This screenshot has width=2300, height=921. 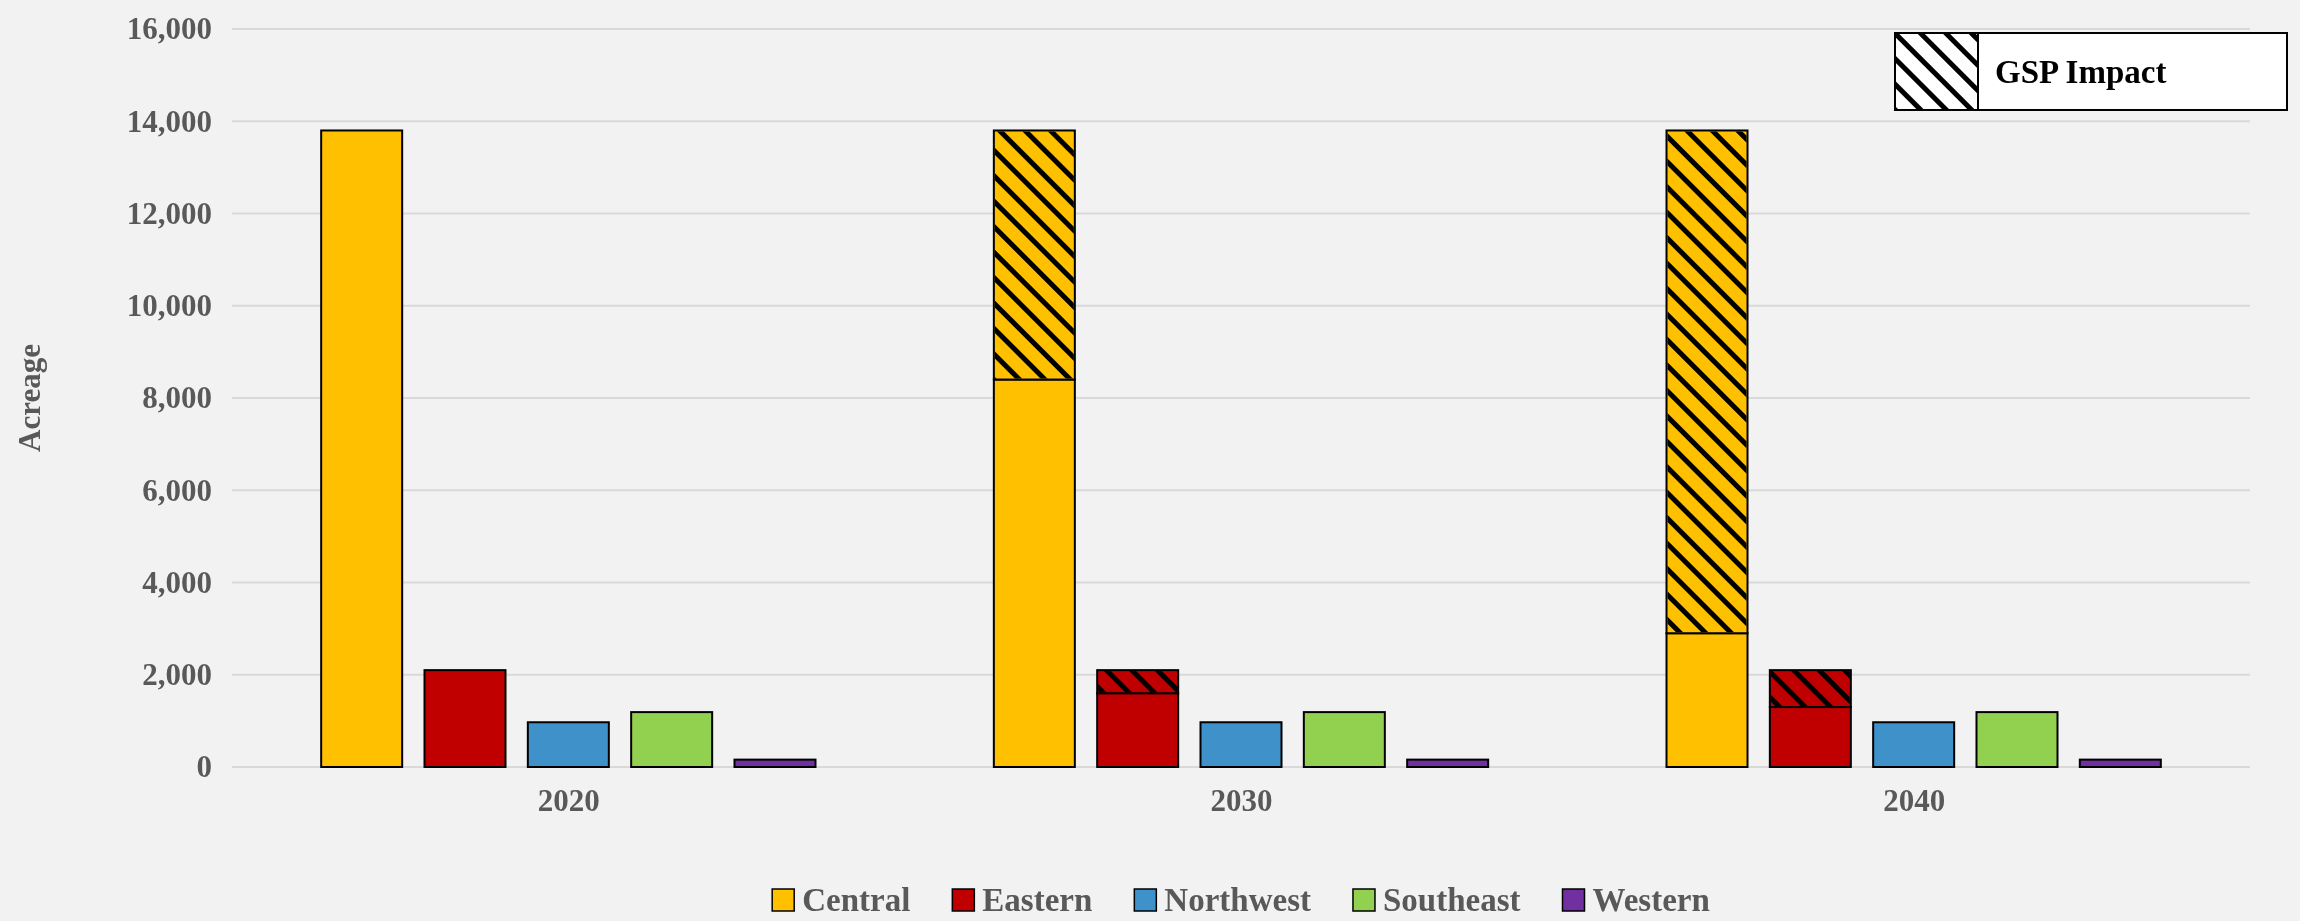 What do you see at coordinates (1451, 900) in the screenshot?
I see `legend-label: Southeast` at bounding box center [1451, 900].